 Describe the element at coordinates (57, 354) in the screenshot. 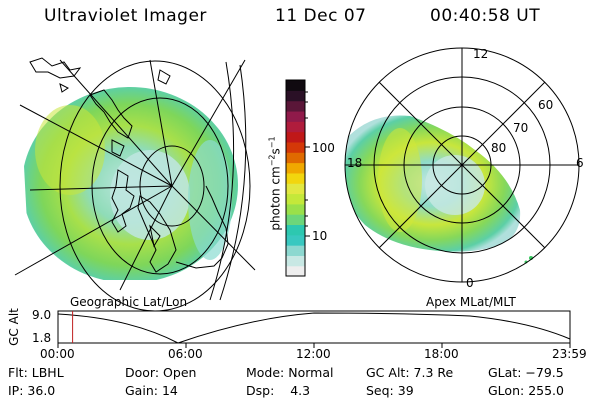

I see `x-tick-0000: 00:00` at that location.